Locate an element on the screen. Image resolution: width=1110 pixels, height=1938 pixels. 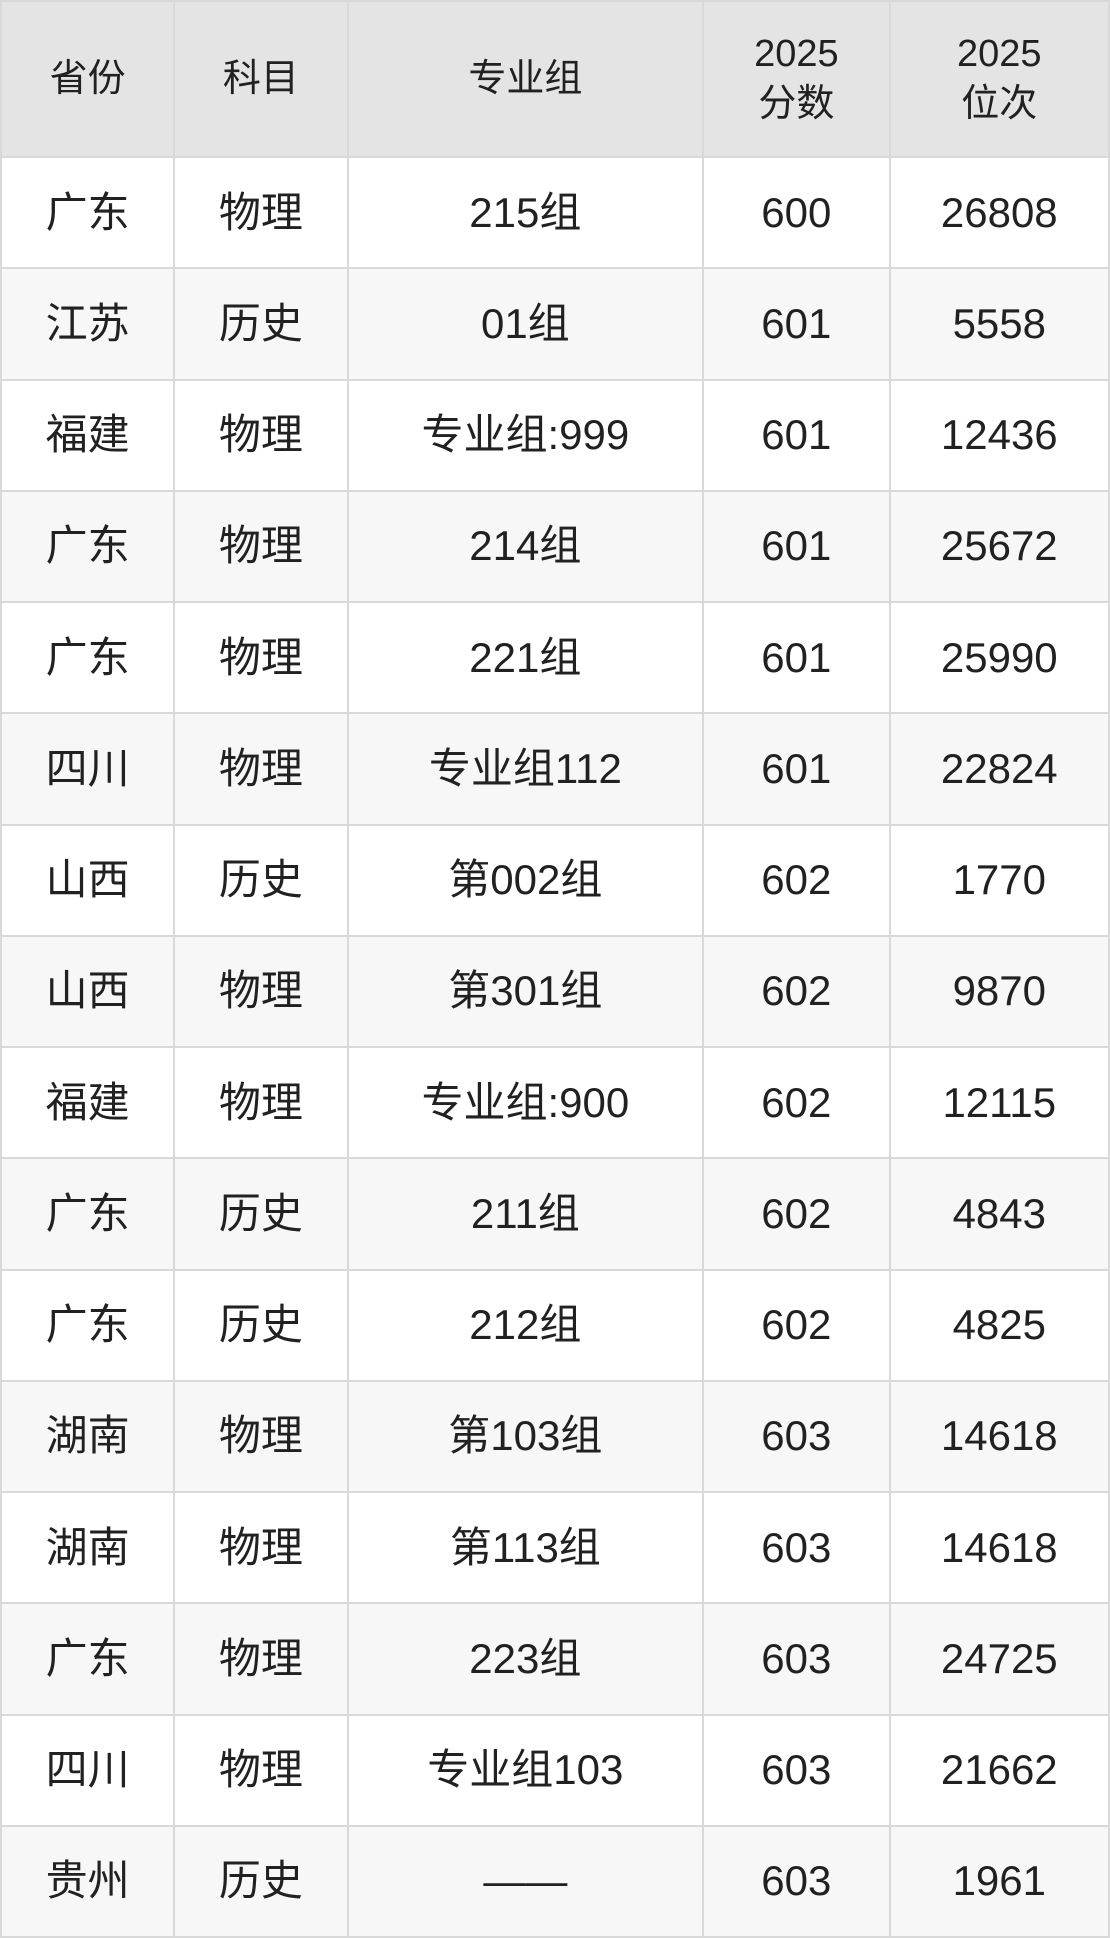
cell-score: 600 is located at coordinates (796, 213).